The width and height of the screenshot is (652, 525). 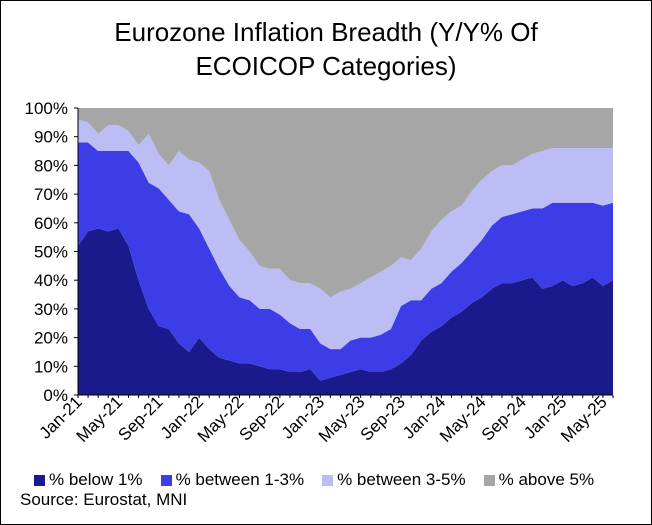 I want to click on x-tick-label: May-21, so click(x=100, y=419).